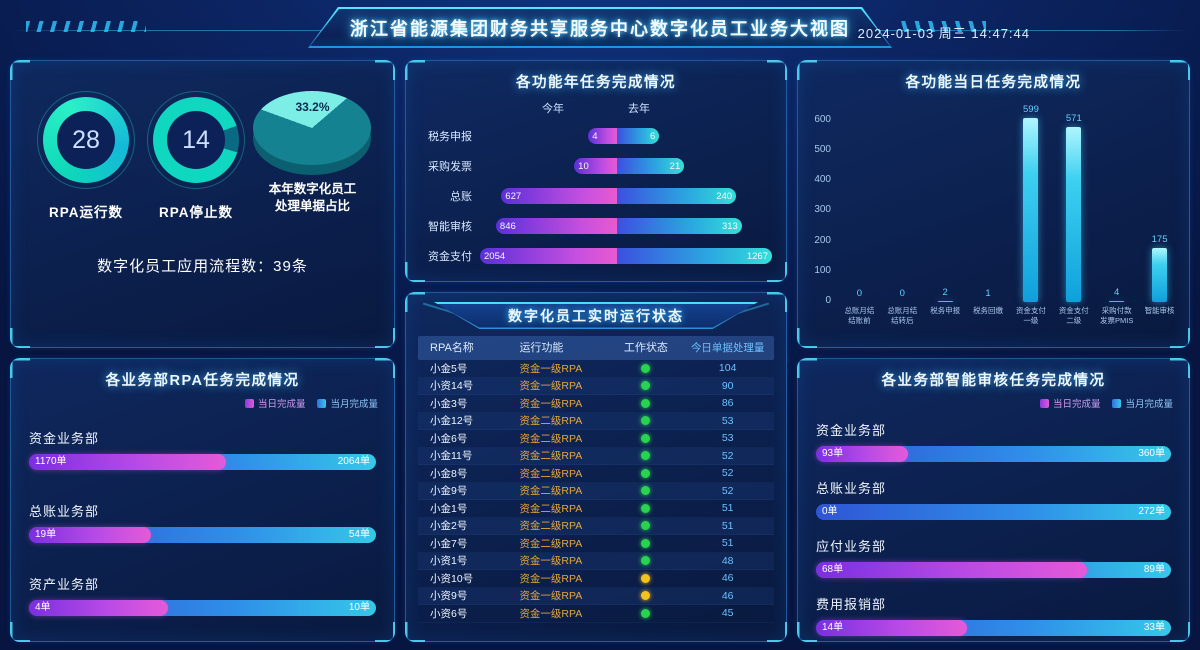 Image resolution: width=1200 pixels, height=650 pixels. Describe the element at coordinates (51, 461) in the screenshot. I see `day-value-label: 1170单` at that location.